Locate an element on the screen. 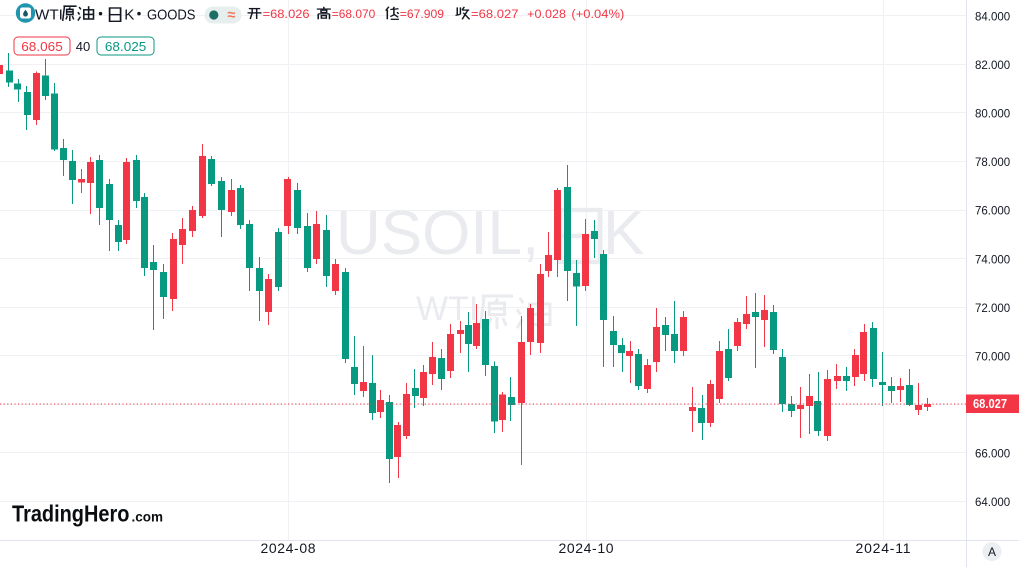 The width and height of the screenshot is (1019, 572). svg-text: A is located at coordinates (992, 552).